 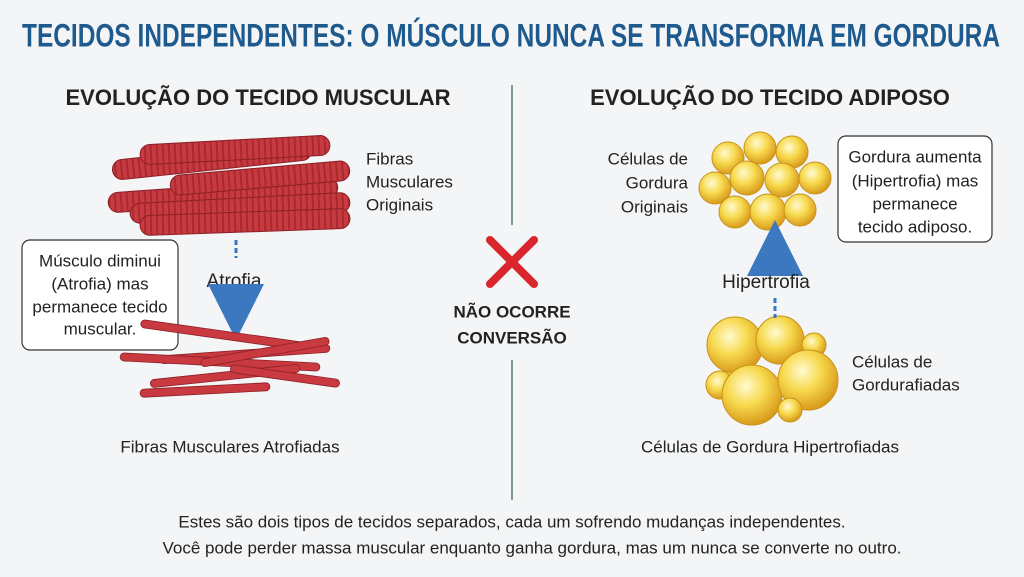 What do you see at coordinates (511, 311) in the screenshot?
I see `center-label: NÃO OCORRE` at bounding box center [511, 311].